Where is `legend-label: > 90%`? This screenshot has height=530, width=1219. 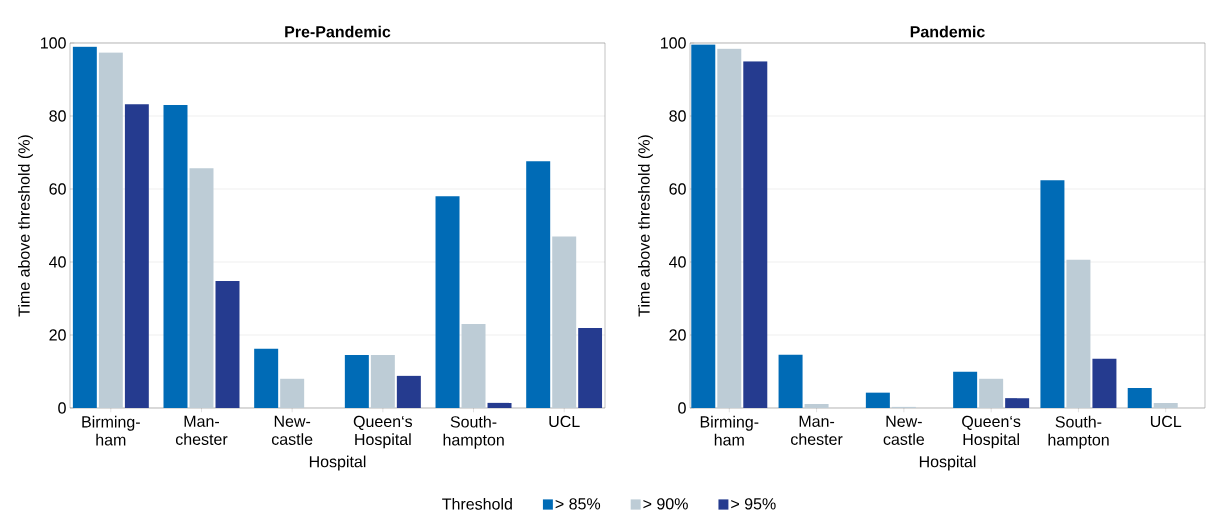
legend-label: > 90% is located at coordinates (665, 504).